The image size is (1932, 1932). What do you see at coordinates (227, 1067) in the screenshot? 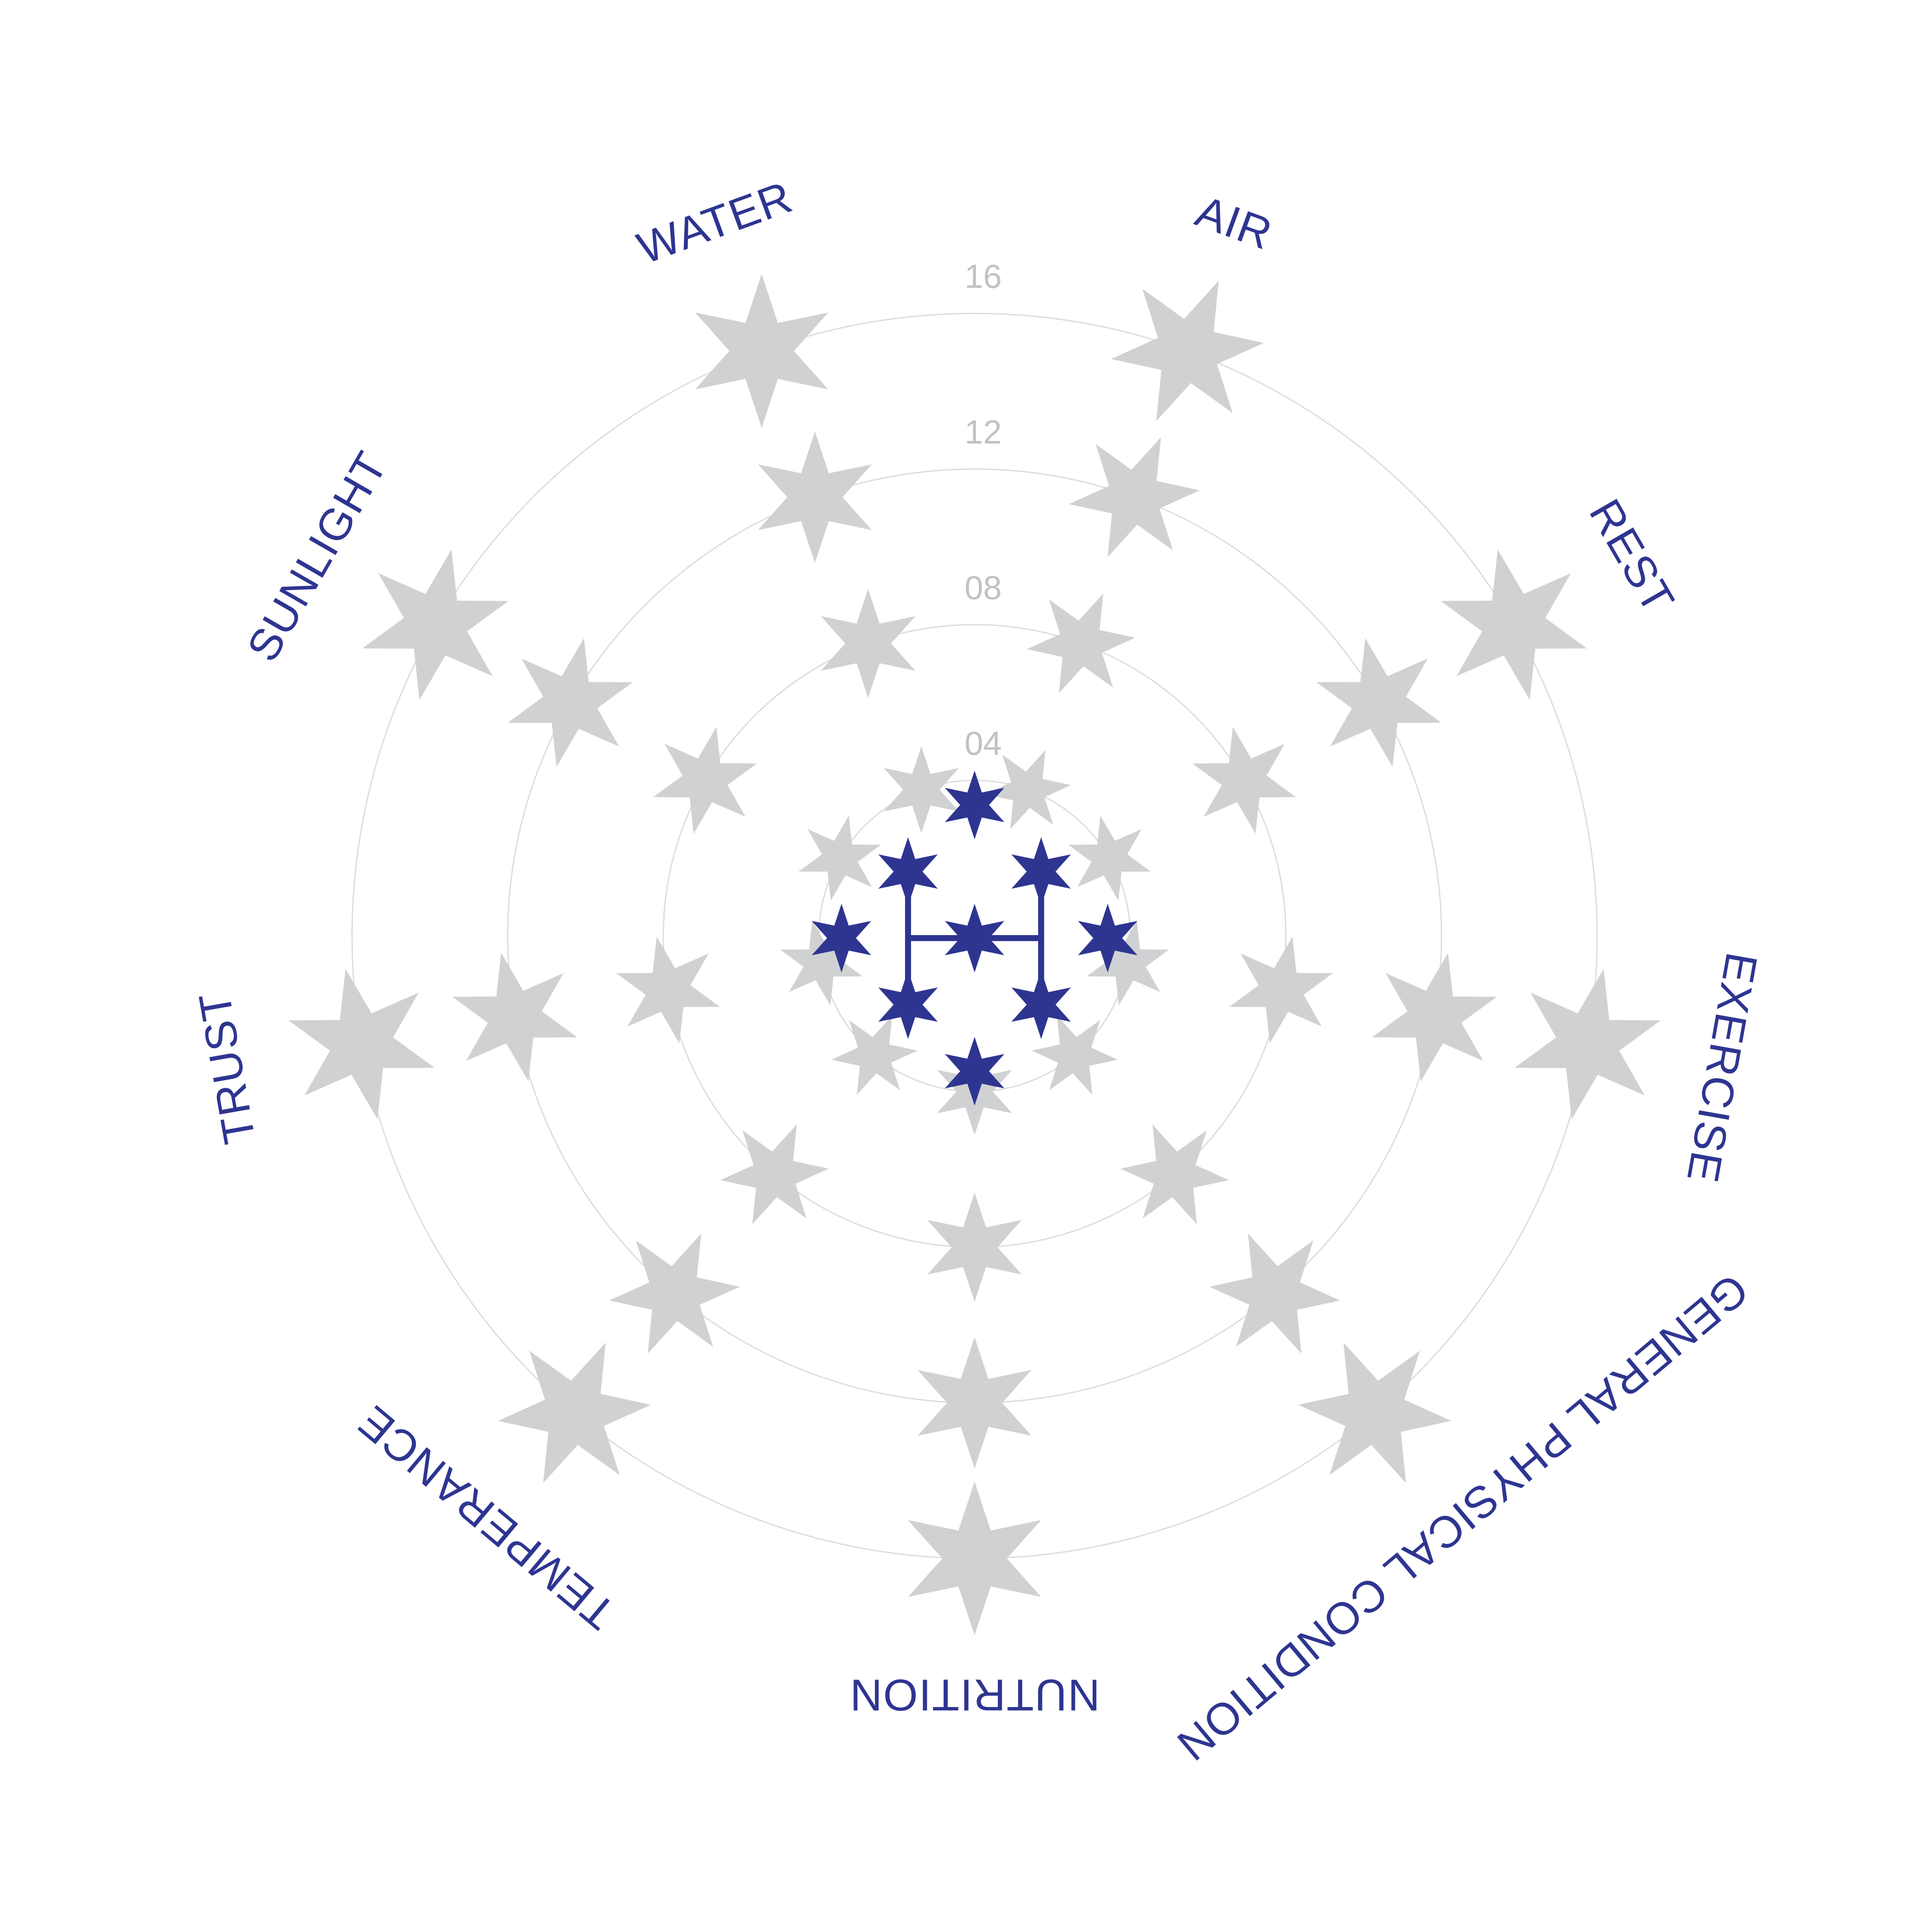
I see `category-label-trust: TRUST` at bounding box center [227, 1067].